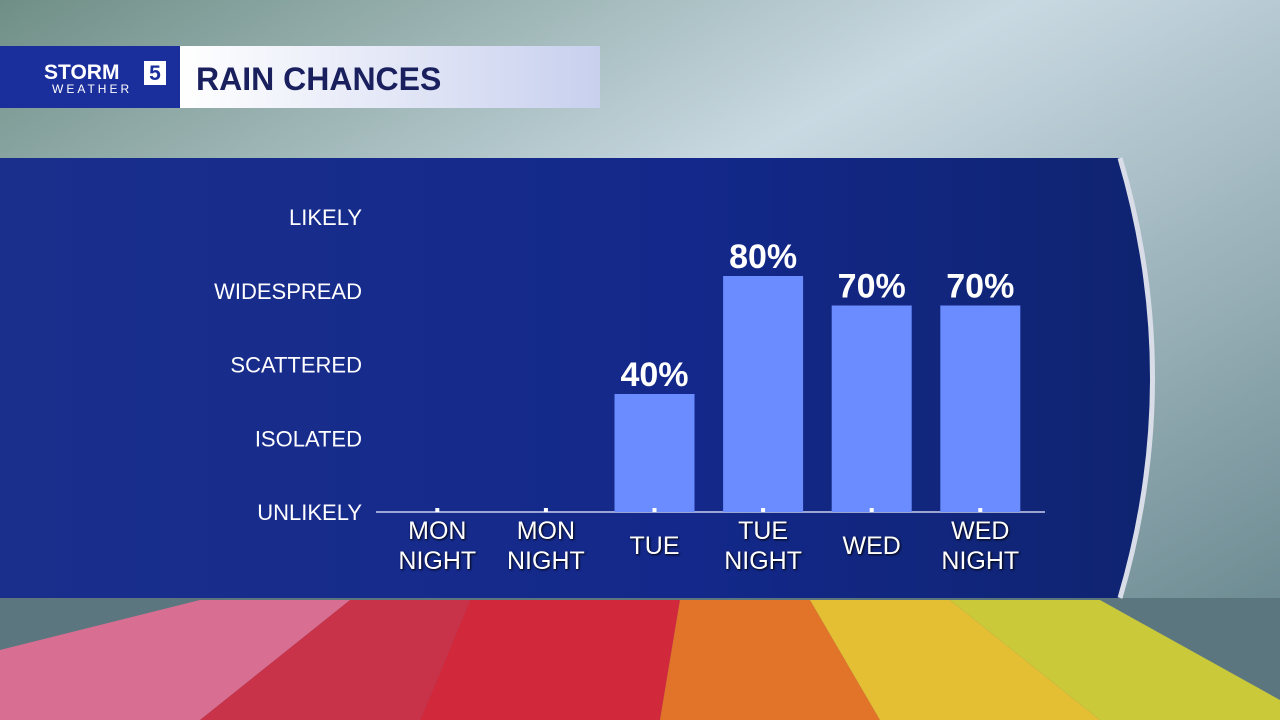 This screenshot has width=1280, height=720. I want to click on x-tick-label: WED NIGHT, so click(980, 546).